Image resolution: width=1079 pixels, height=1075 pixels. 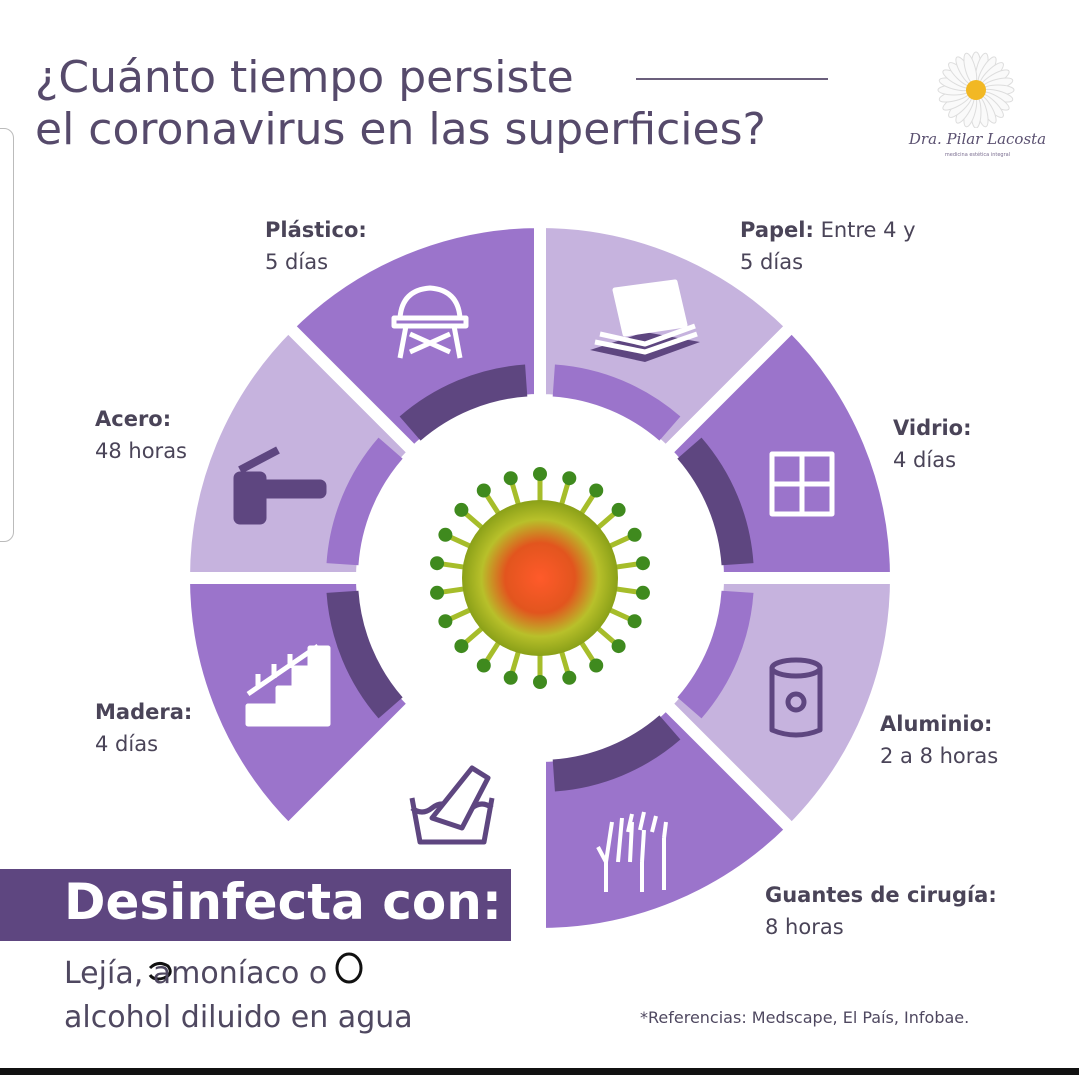 What do you see at coordinates (7, 335) in the screenshot?
I see `side-frame` at bounding box center [7, 335].